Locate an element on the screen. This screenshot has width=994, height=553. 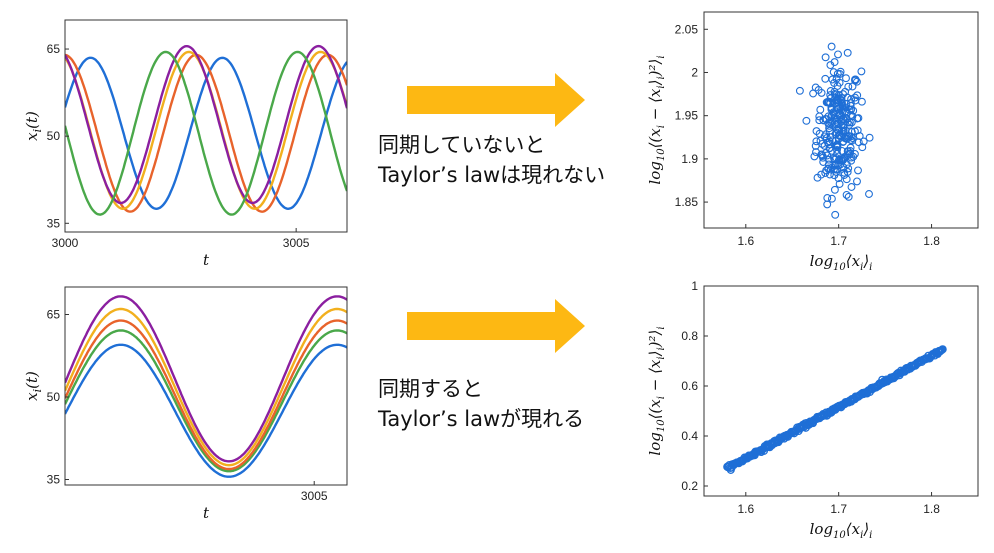
scatter-sync-xtick-label: 1.6 is located at coordinates (745, 509).